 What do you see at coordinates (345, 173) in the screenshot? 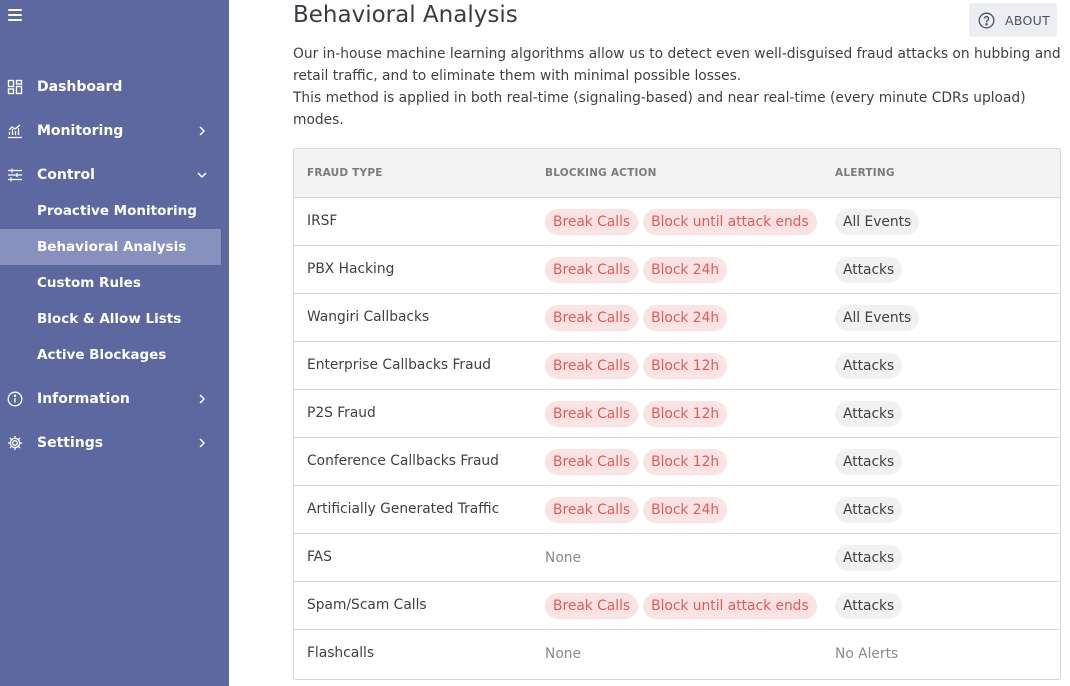
I see `column-header-fraud-type: FRAUD TYPE` at bounding box center [345, 173].